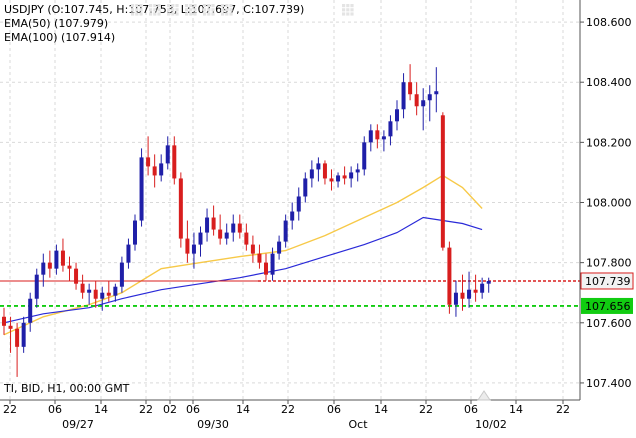 The image size is (636, 438). Describe the element at coordinates (491, 424) in the screenshot. I see `x-date-label: 10/02` at that location.